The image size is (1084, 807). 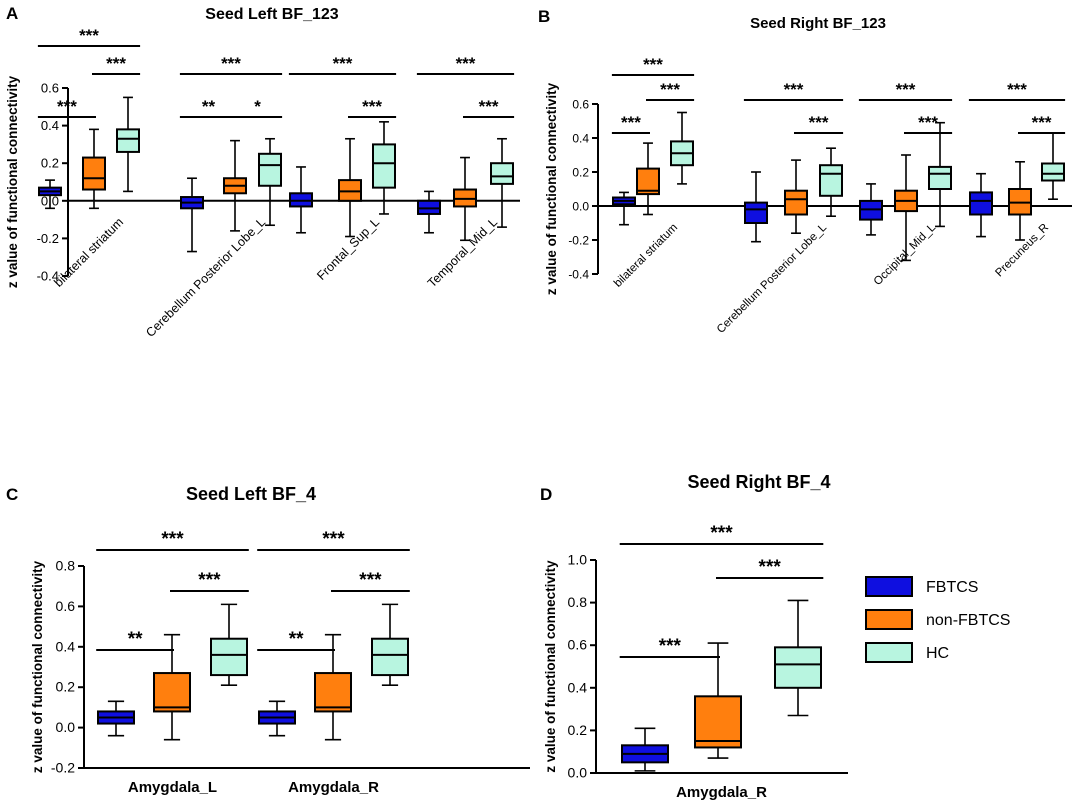 What do you see at coordinates (251, 494) in the screenshot?
I see `chart-title: Seed Left BF_4` at bounding box center [251, 494].